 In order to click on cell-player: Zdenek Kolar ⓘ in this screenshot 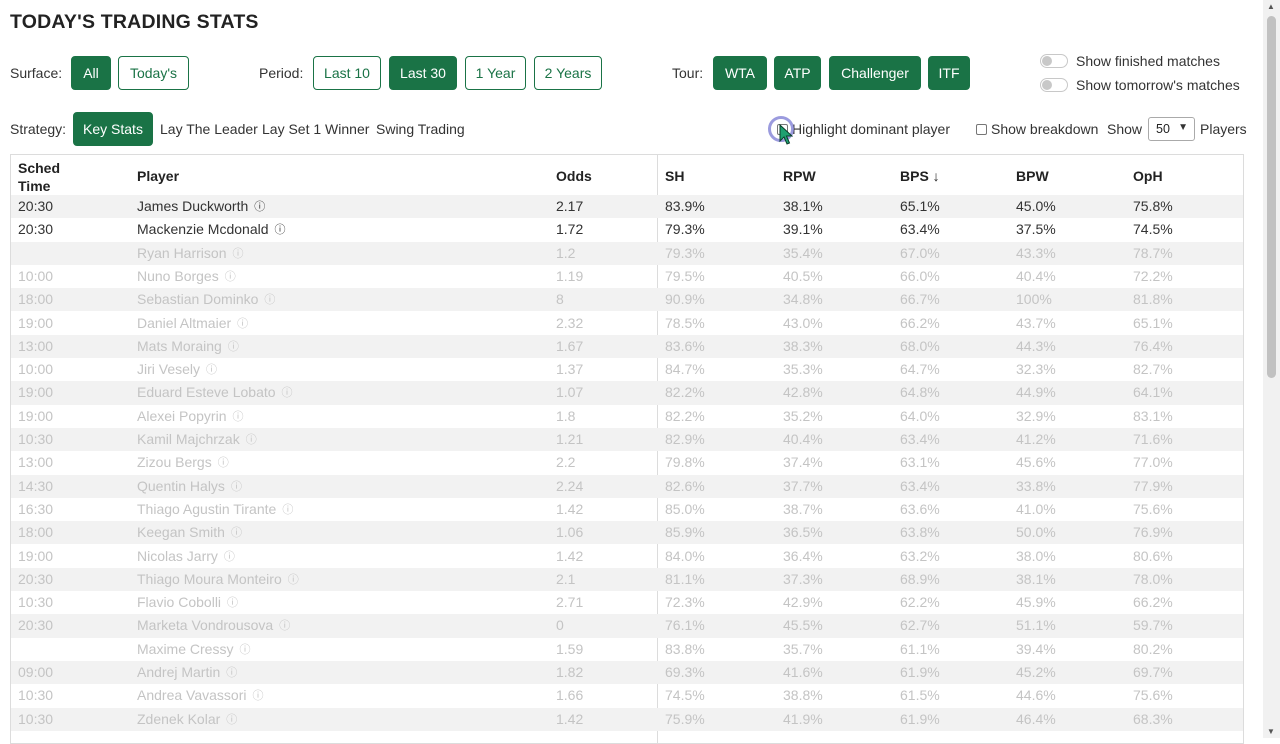, I will do `click(187, 719)`.